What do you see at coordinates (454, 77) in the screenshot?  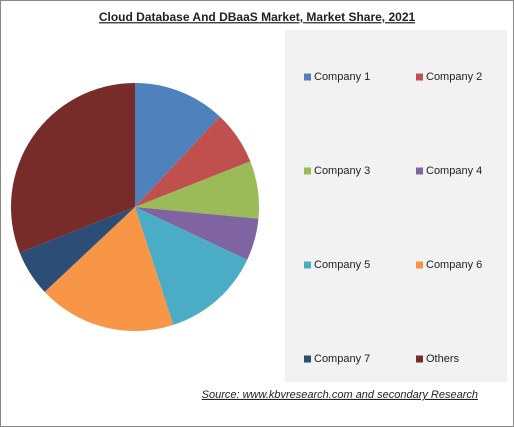 I see `legend-label: Company 2` at bounding box center [454, 77].